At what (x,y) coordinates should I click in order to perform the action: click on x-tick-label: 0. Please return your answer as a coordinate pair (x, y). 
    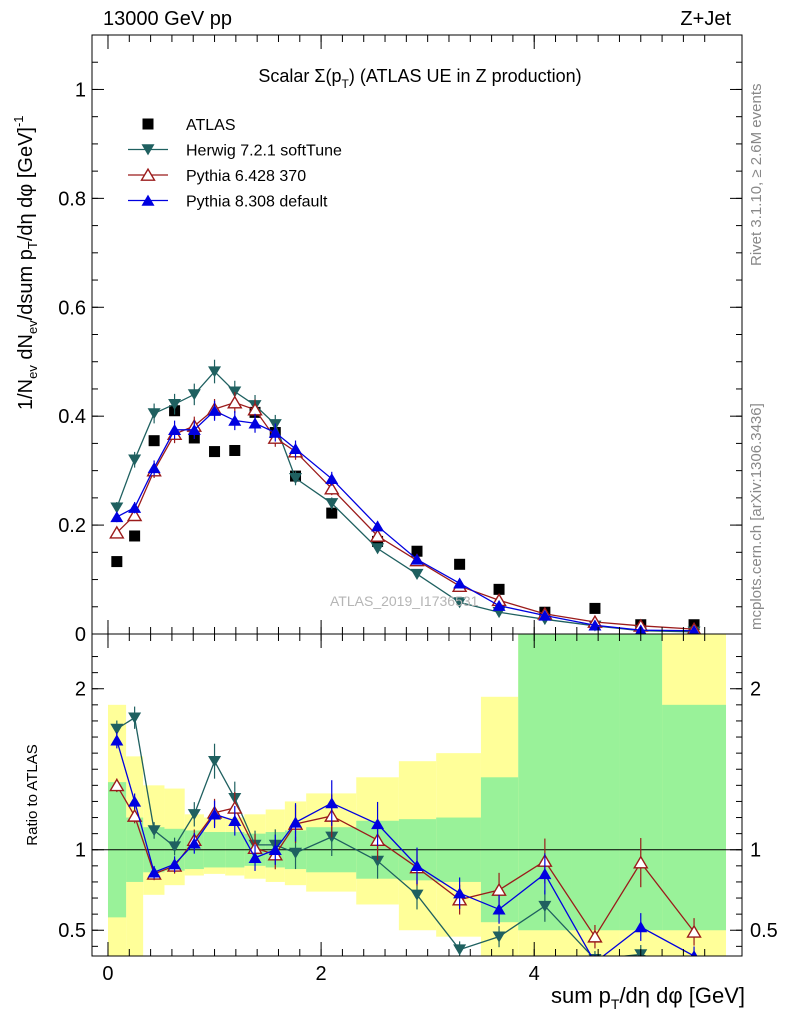
    Looking at the image, I should click on (107, 974).